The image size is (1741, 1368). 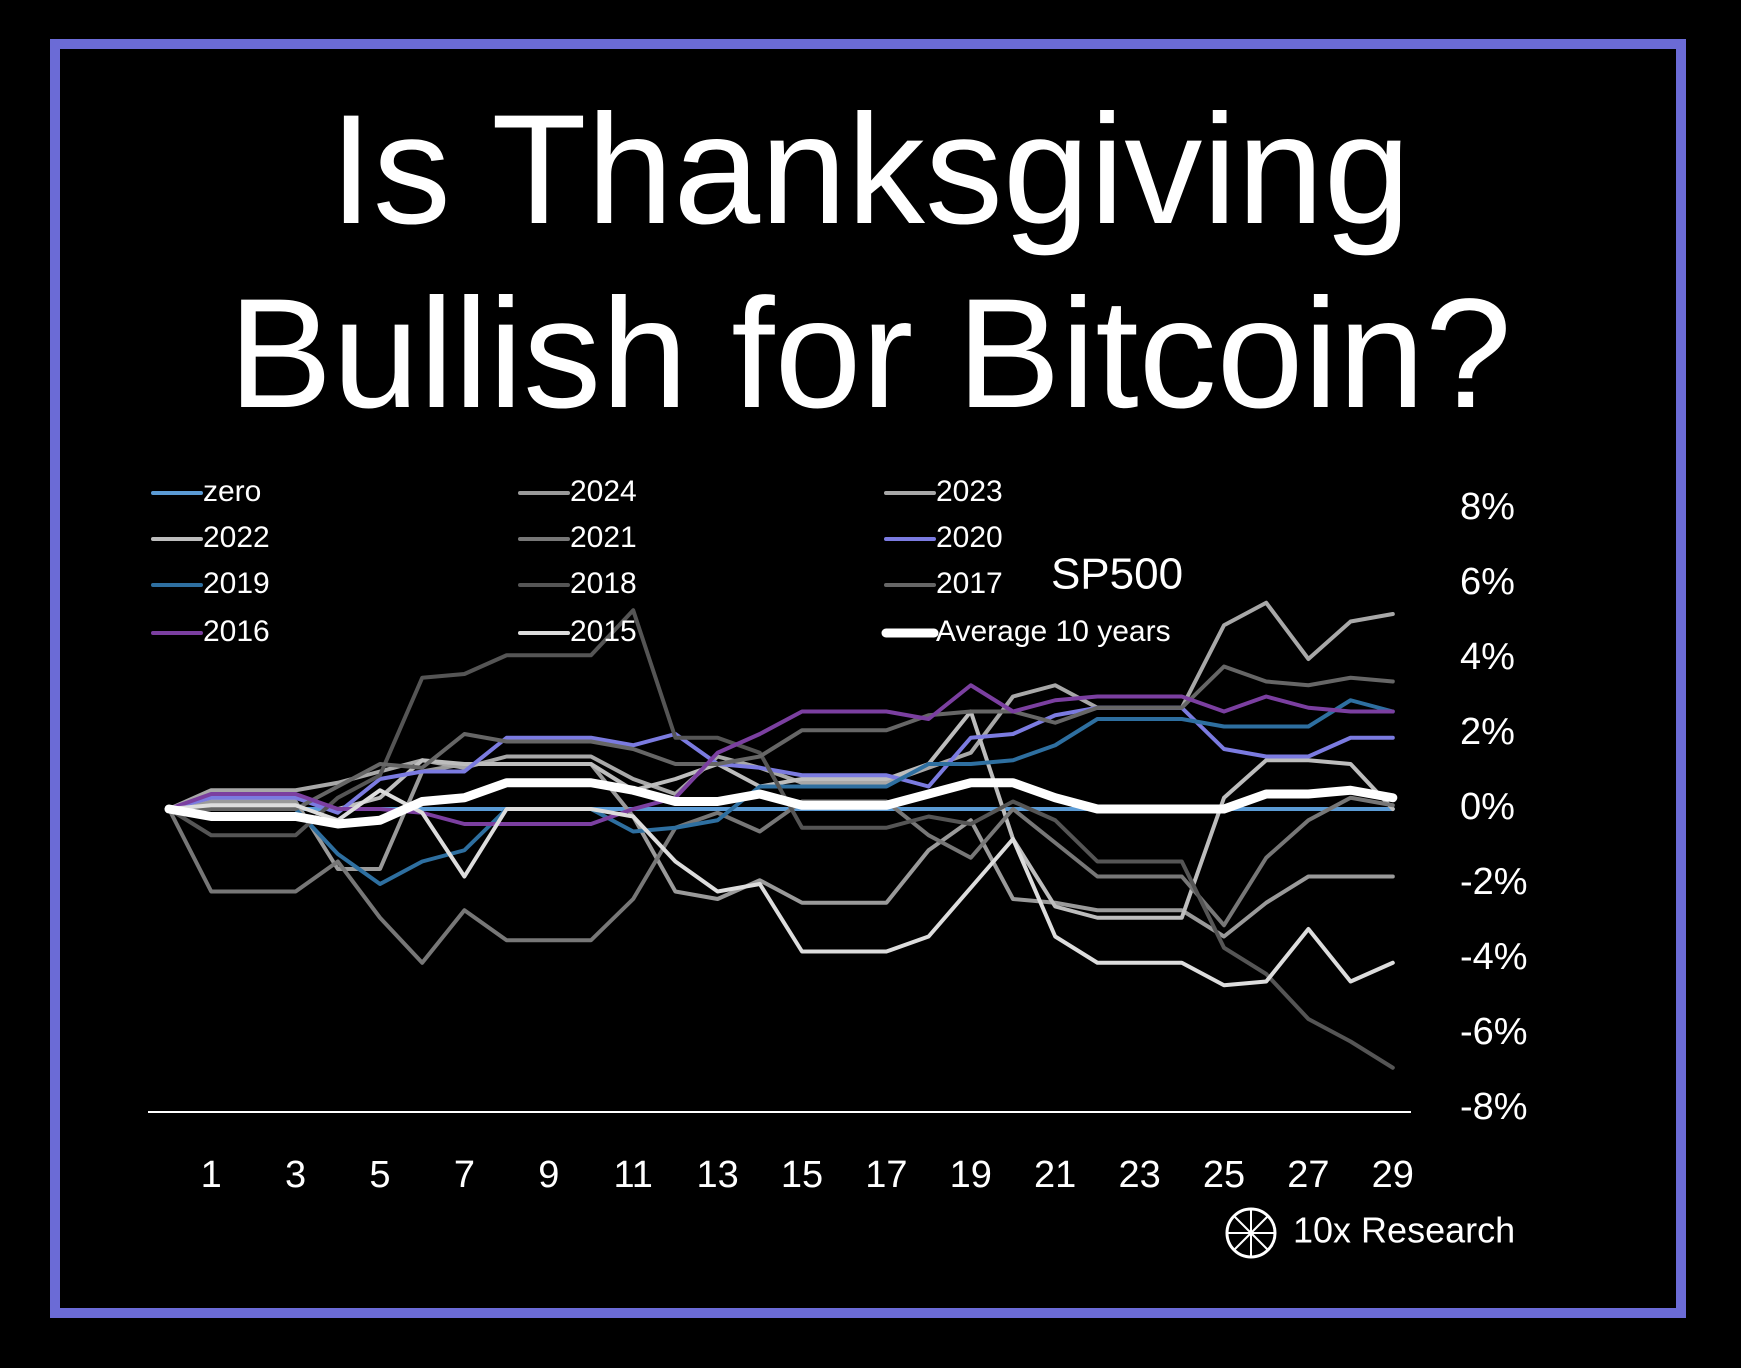 What do you see at coordinates (969, 583) in the screenshot?
I see `legend-label: 2017` at bounding box center [969, 583].